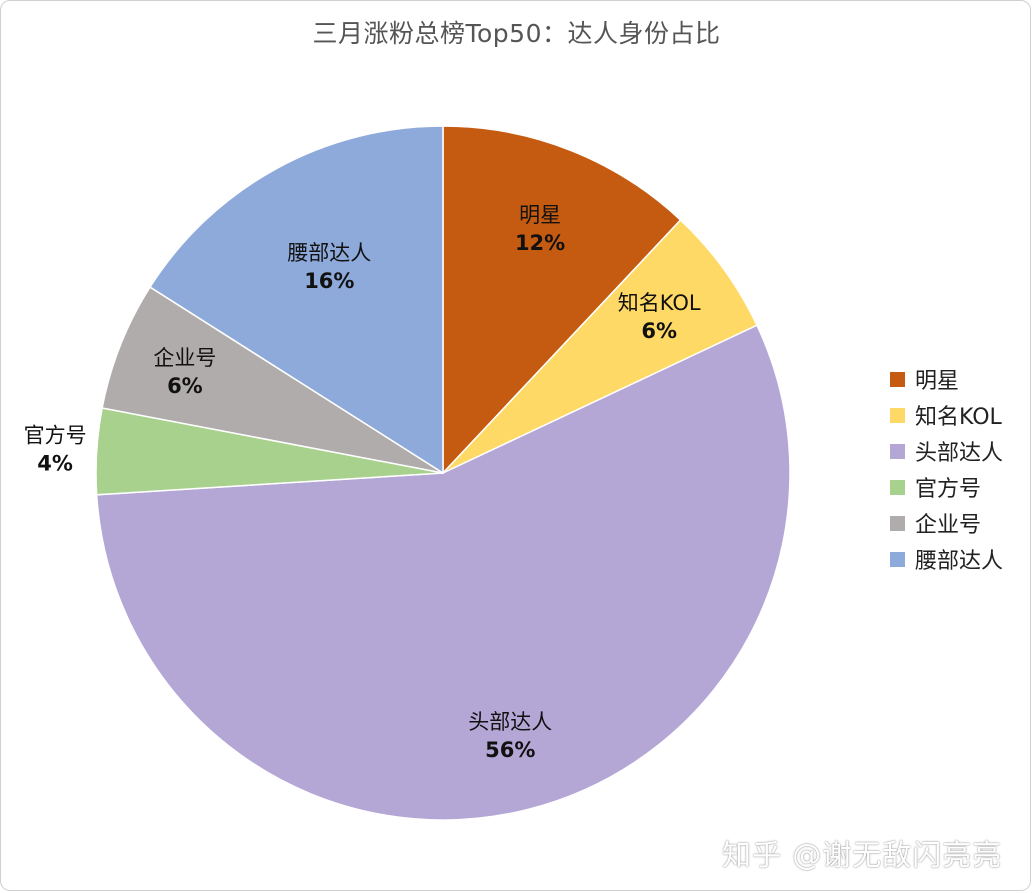 The image size is (1033, 893). What do you see at coordinates (958, 417) in the screenshot?
I see `legend-label-2: 知名KOL` at bounding box center [958, 417].